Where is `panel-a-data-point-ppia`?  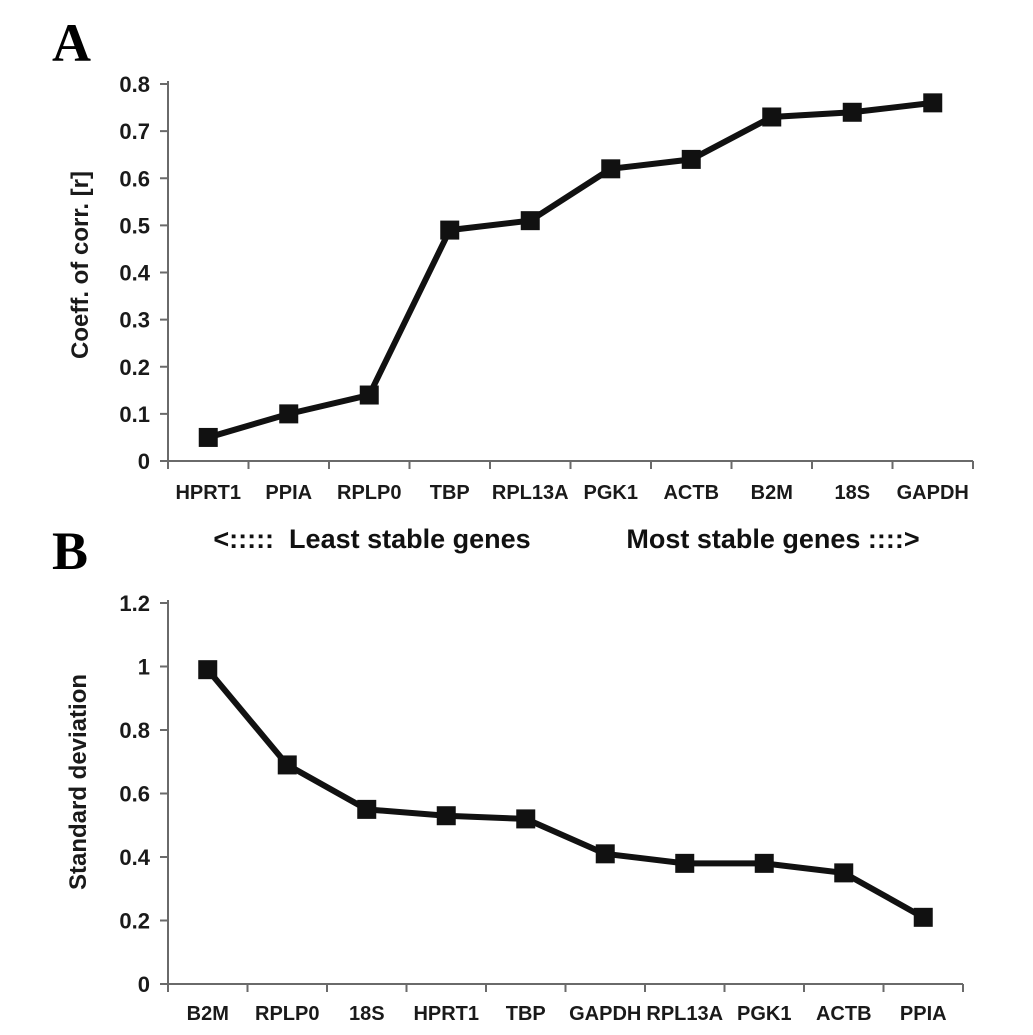
panel-a-data-point-ppia is located at coordinates (289, 414).